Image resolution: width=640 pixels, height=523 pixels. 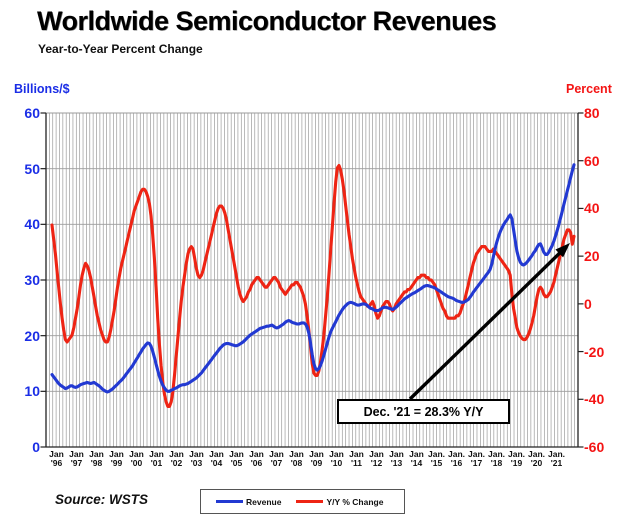 What do you see at coordinates (236, 458) in the screenshot?
I see `x-axis-tick-label: Jan '05` at bounding box center [236, 458].